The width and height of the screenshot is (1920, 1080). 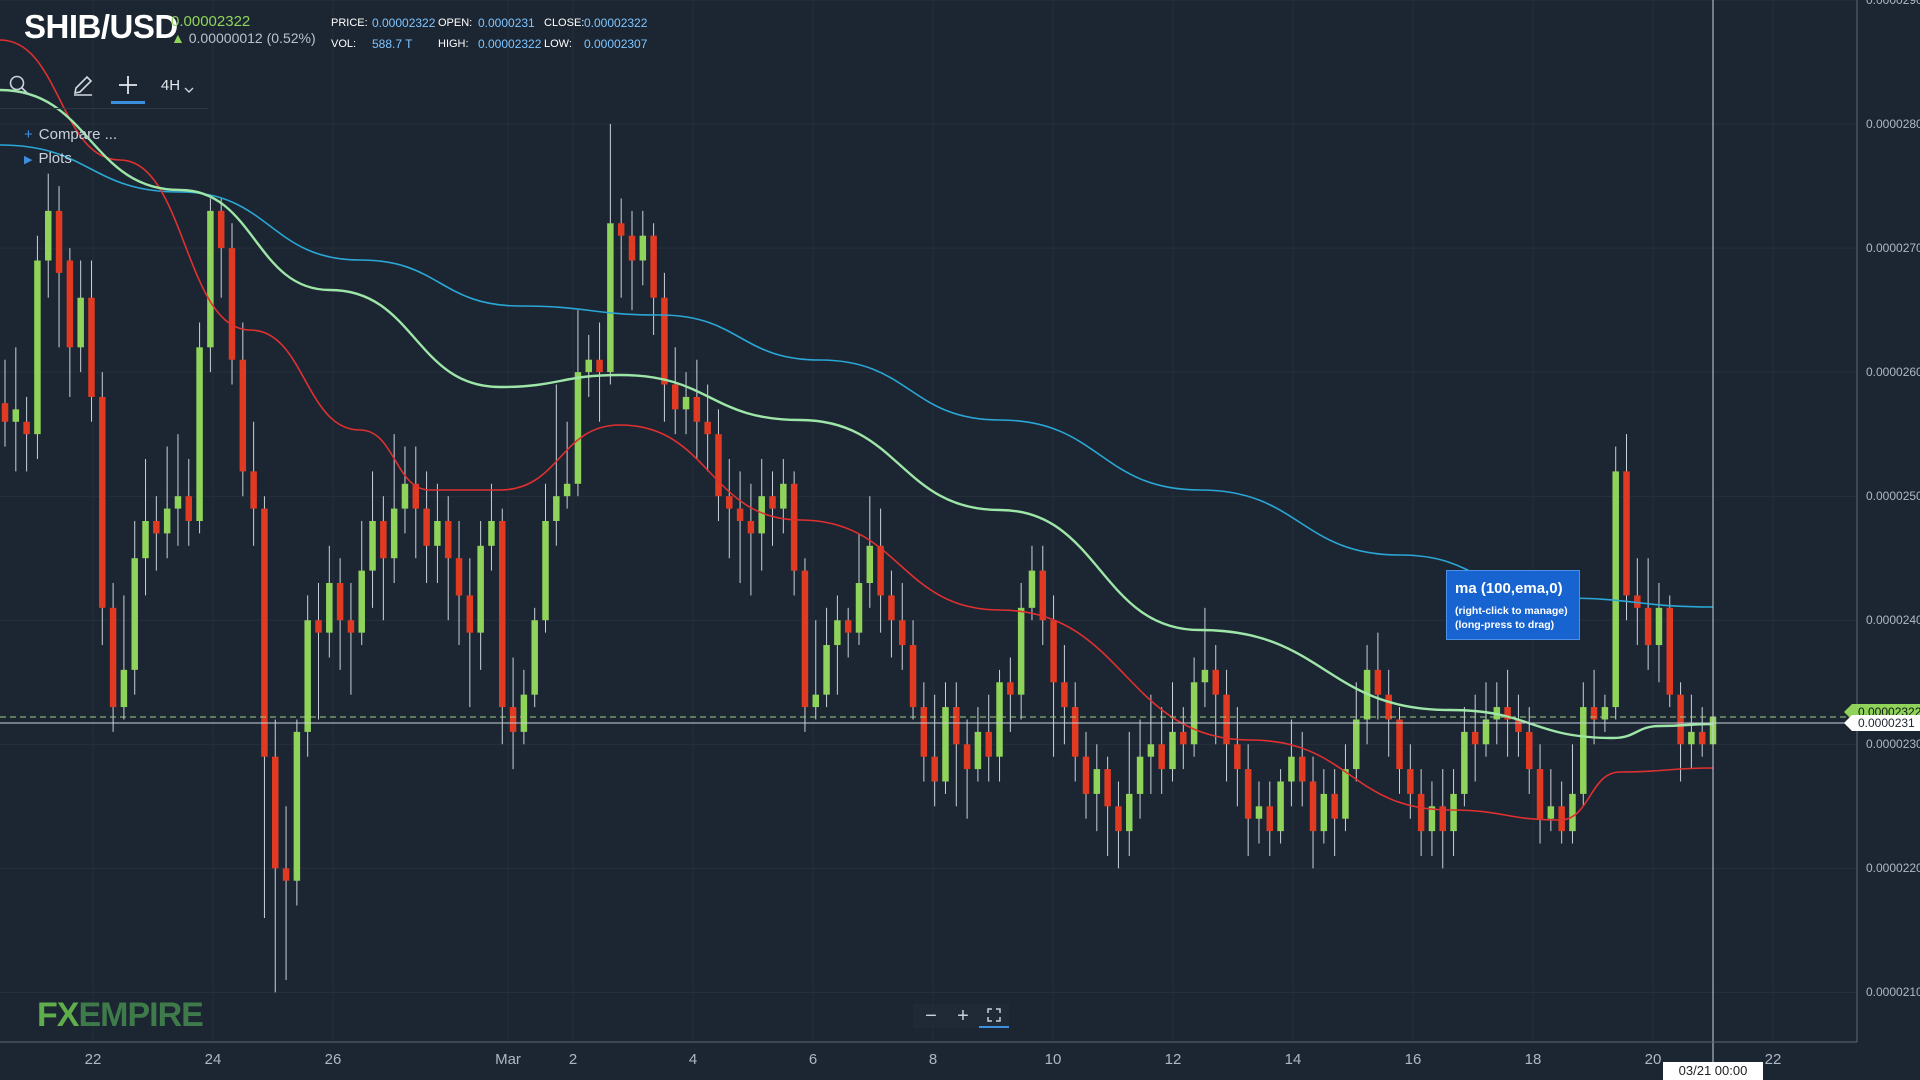 I want to click on plots-menu-item: ▶ Plots, so click(x=48, y=158).